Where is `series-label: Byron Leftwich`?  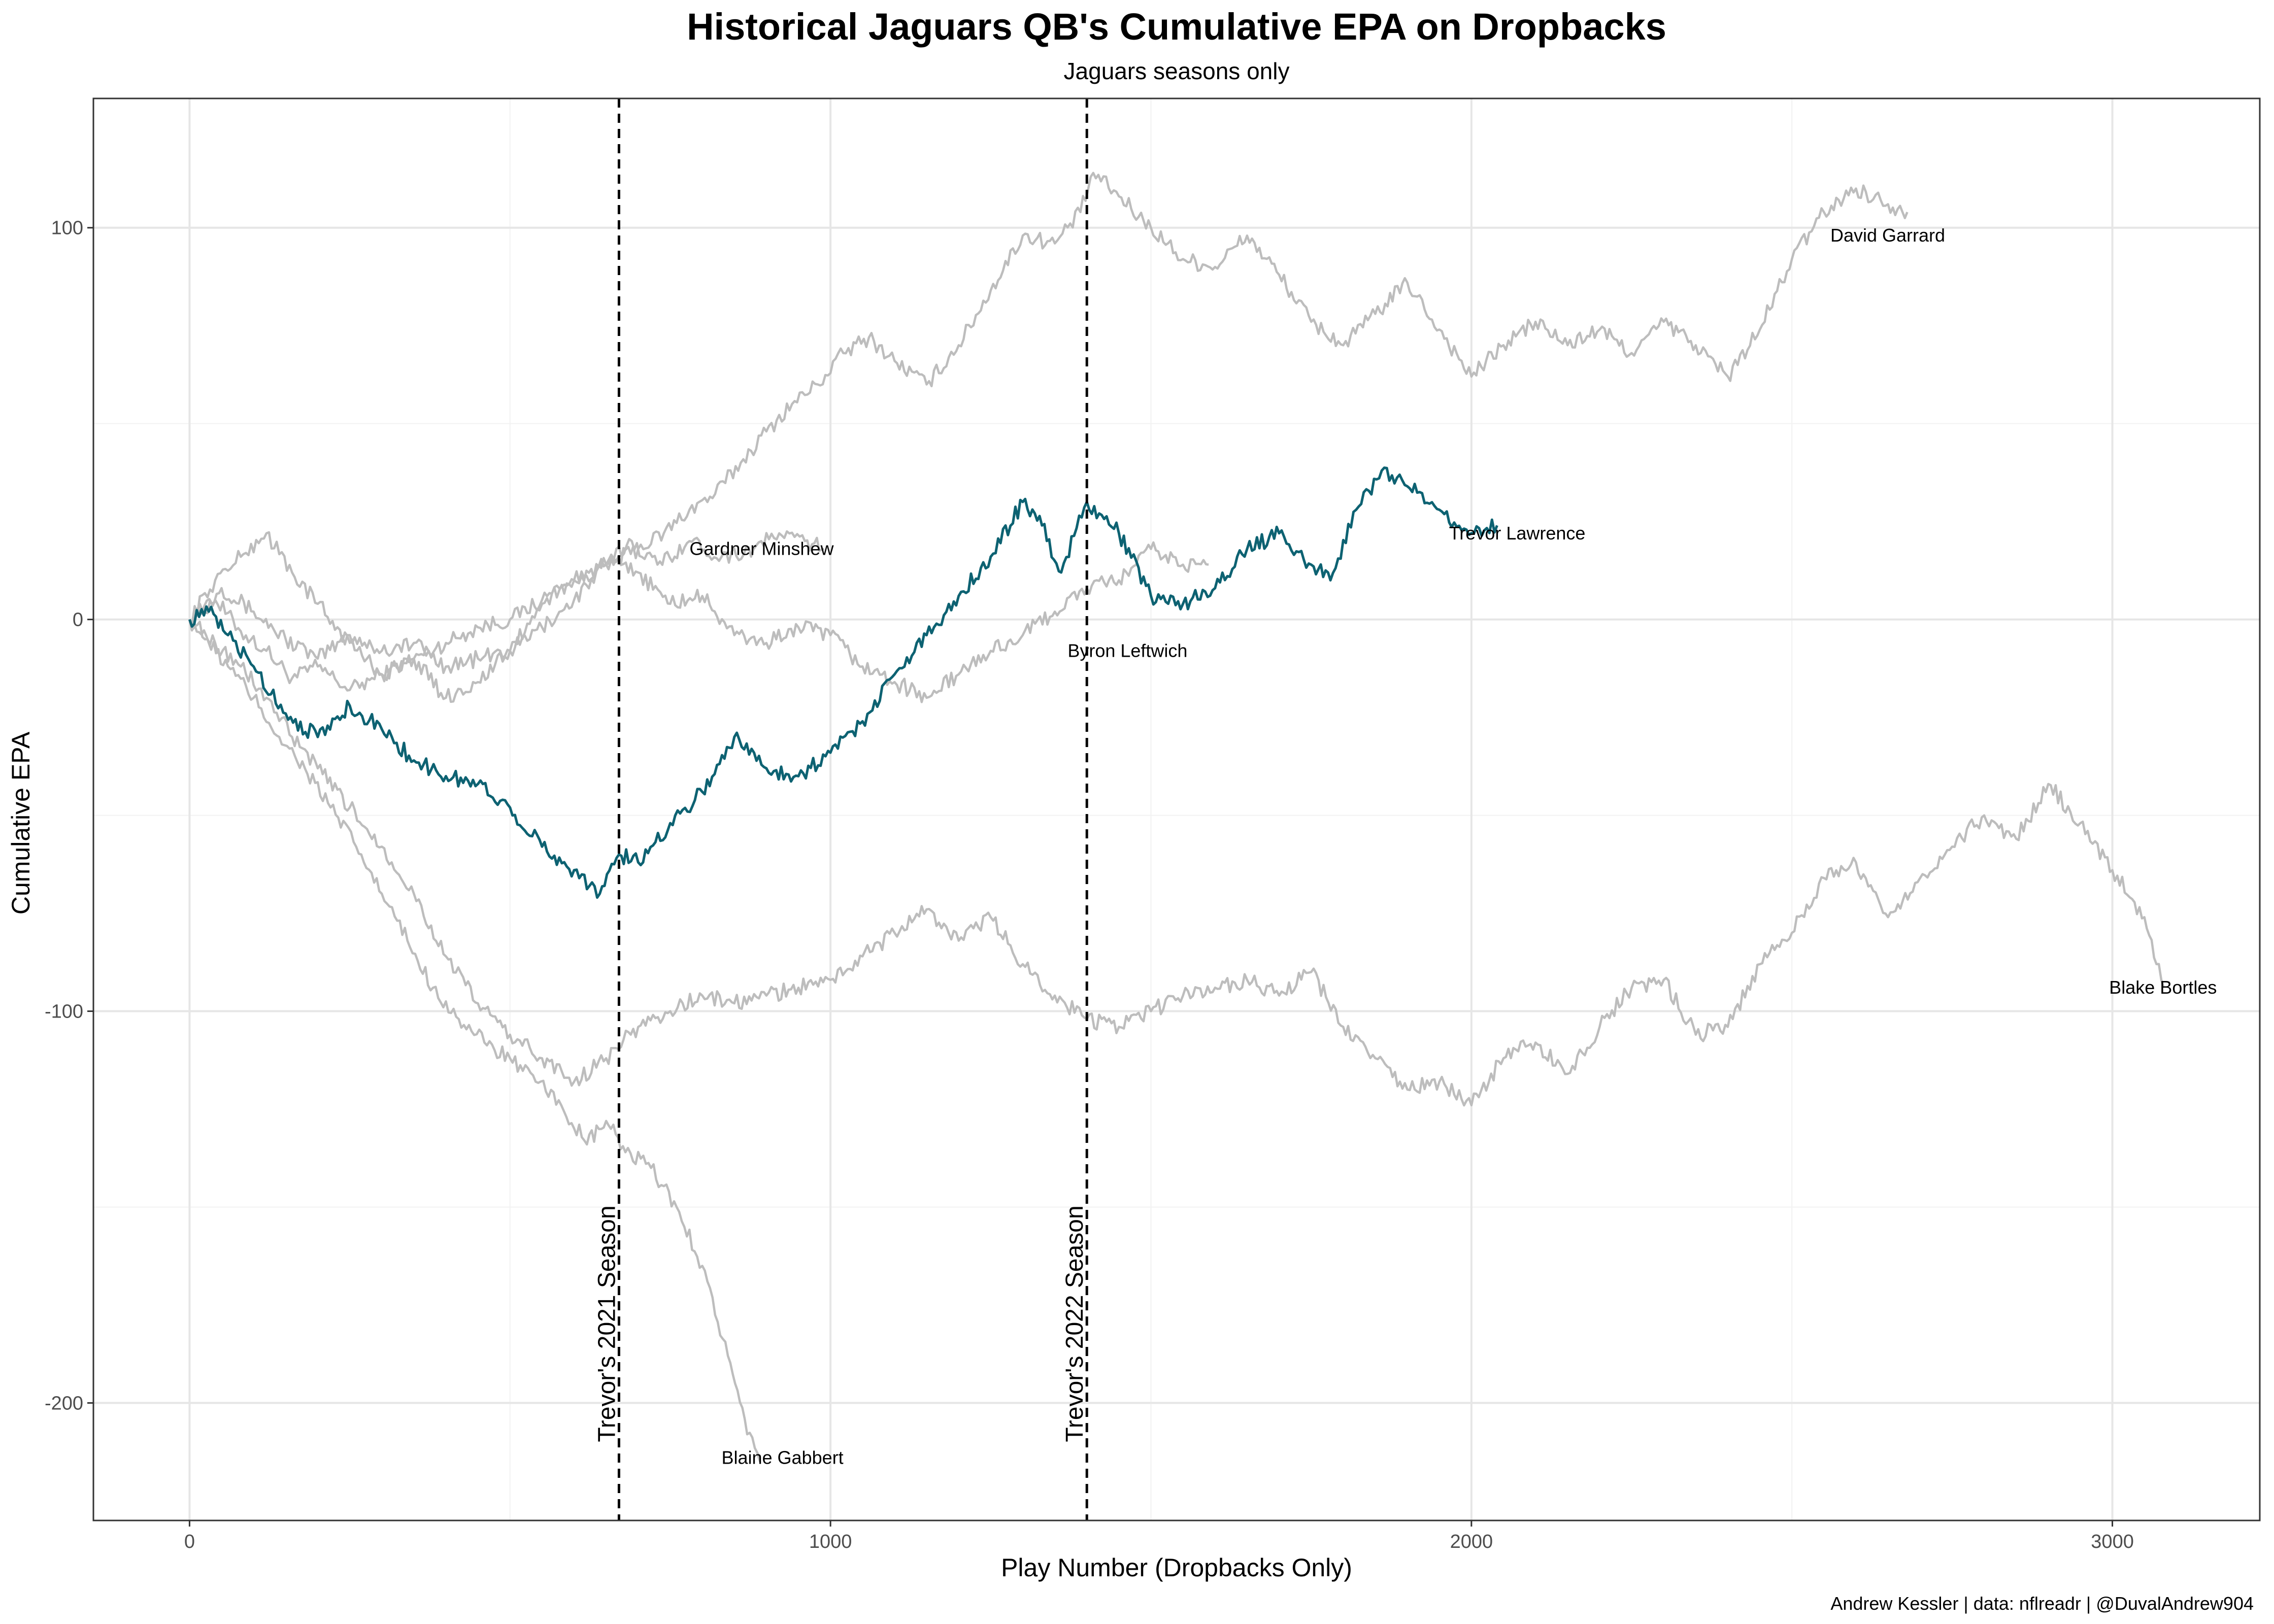 series-label: Byron Leftwich is located at coordinates (1127, 650).